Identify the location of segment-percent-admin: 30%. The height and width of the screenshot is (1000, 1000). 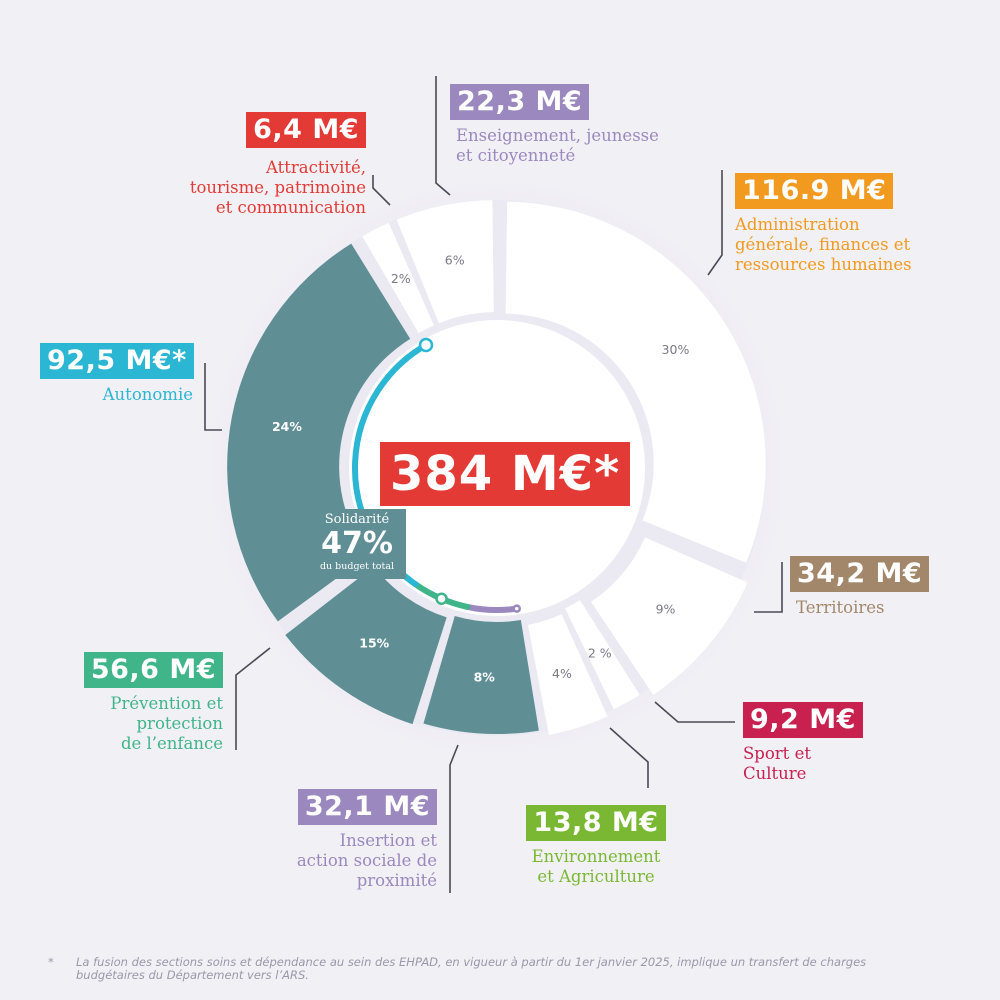
(676, 349).